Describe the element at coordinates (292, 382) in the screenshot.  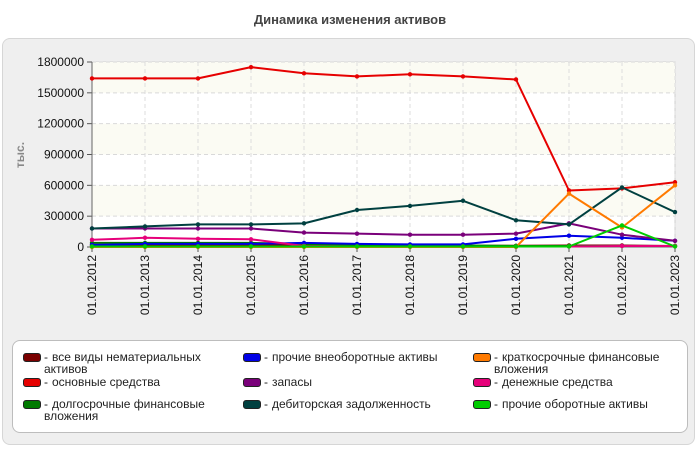
I see `legend-label: запасы` at that location.